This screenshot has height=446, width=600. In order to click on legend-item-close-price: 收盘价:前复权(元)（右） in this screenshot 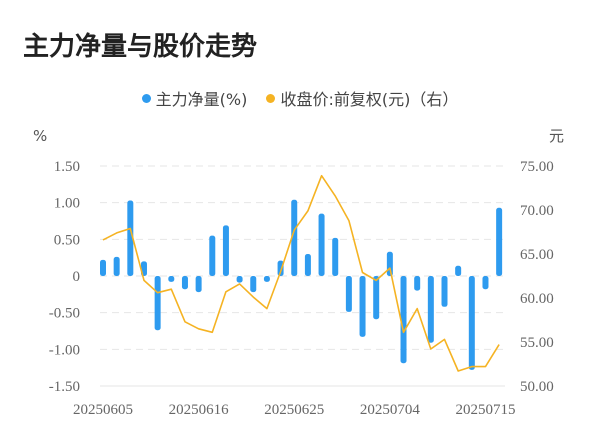, I will do `click(362, 98)`.